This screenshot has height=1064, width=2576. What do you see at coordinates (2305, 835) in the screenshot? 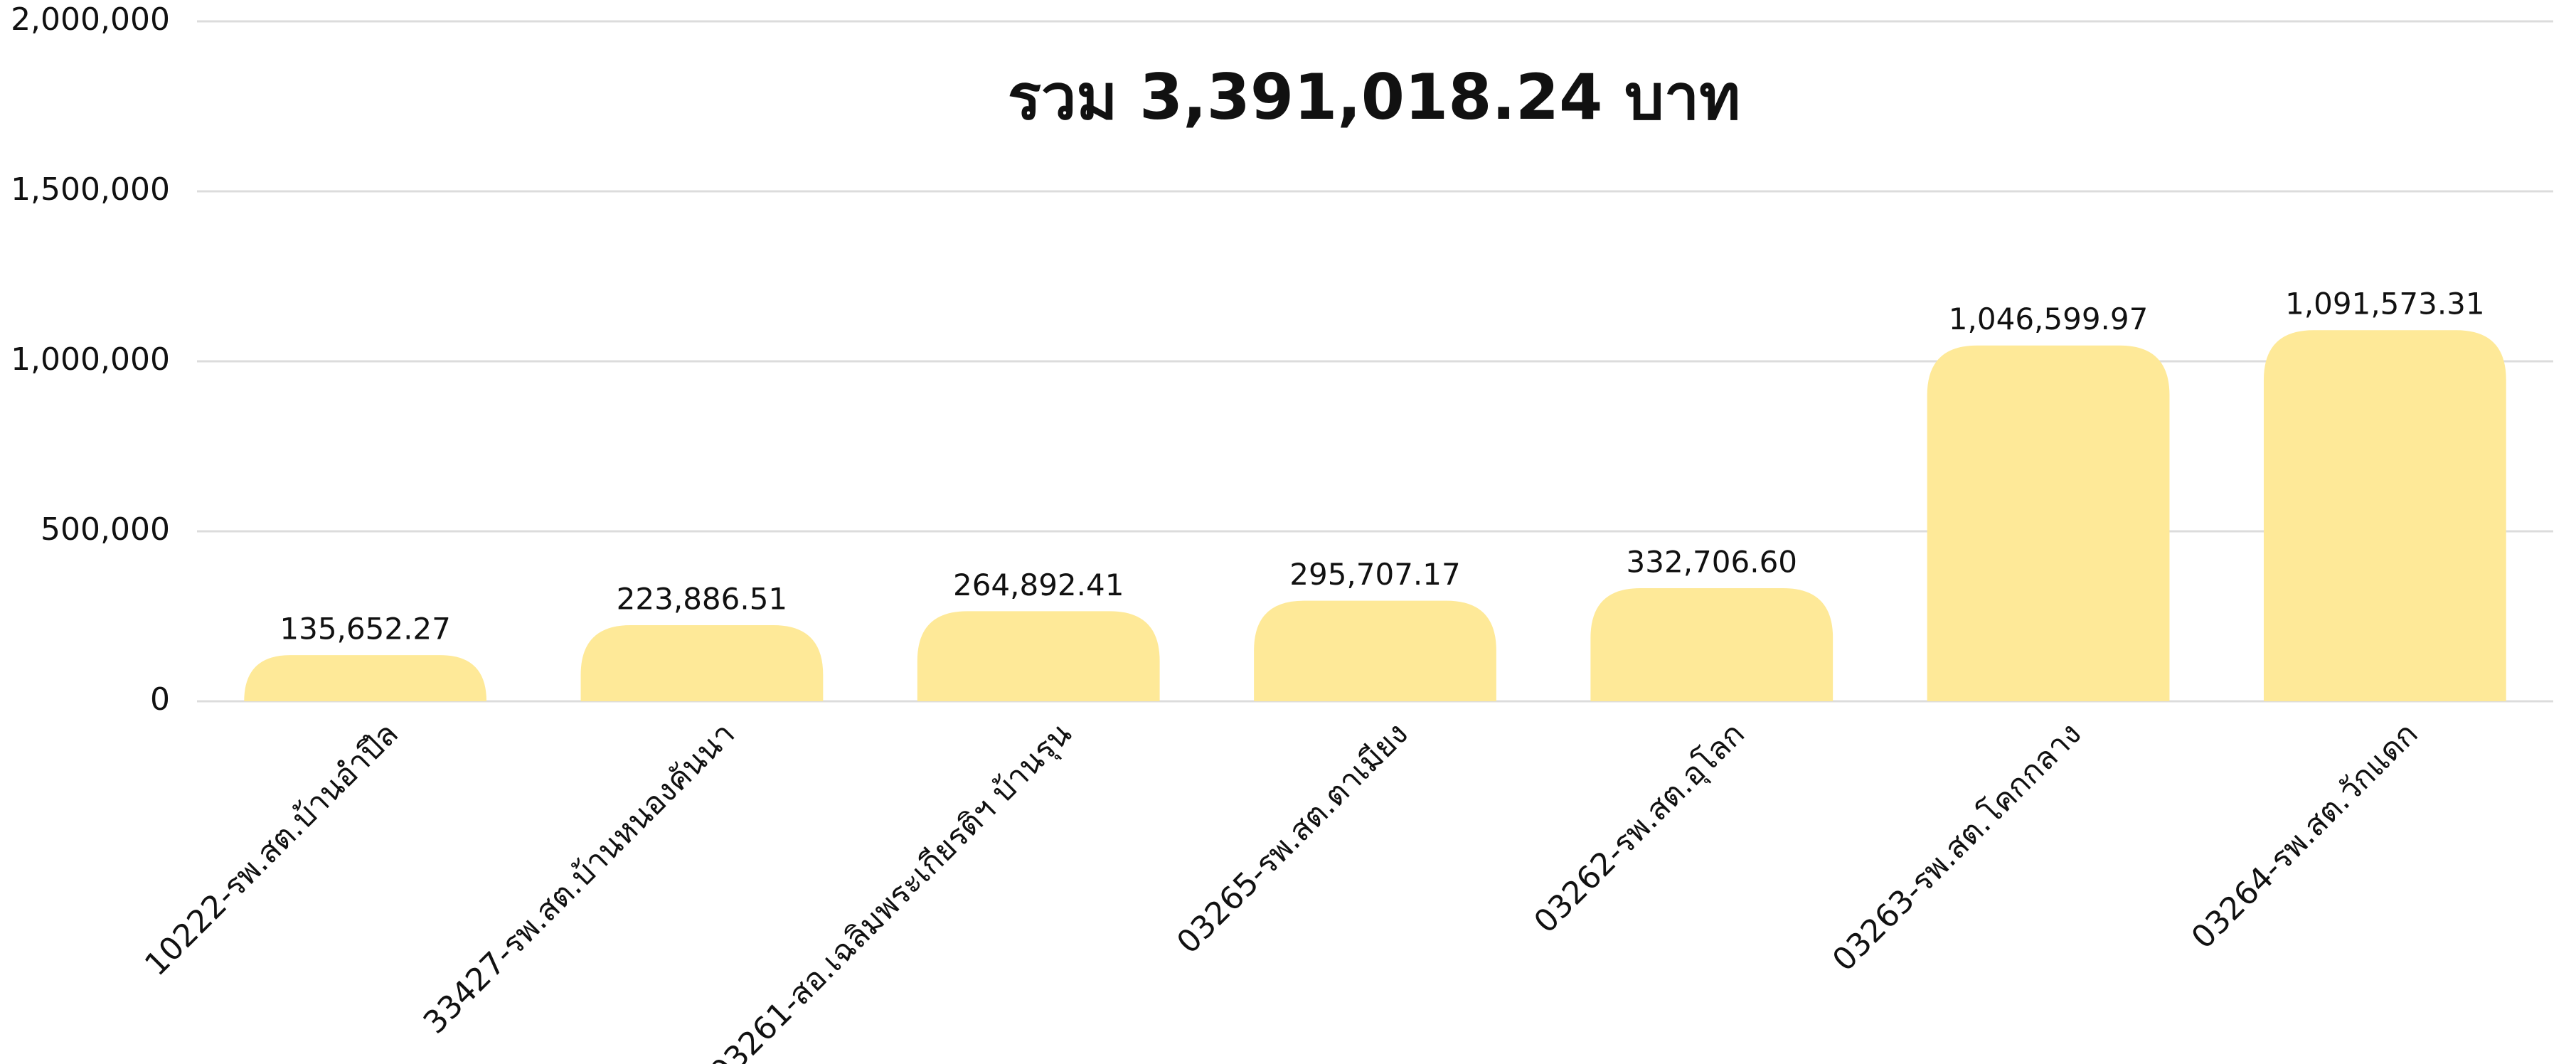
I see `x-tick-label: 03264-รพ.สต.วักแดก` at bounding box center [2305, 835].